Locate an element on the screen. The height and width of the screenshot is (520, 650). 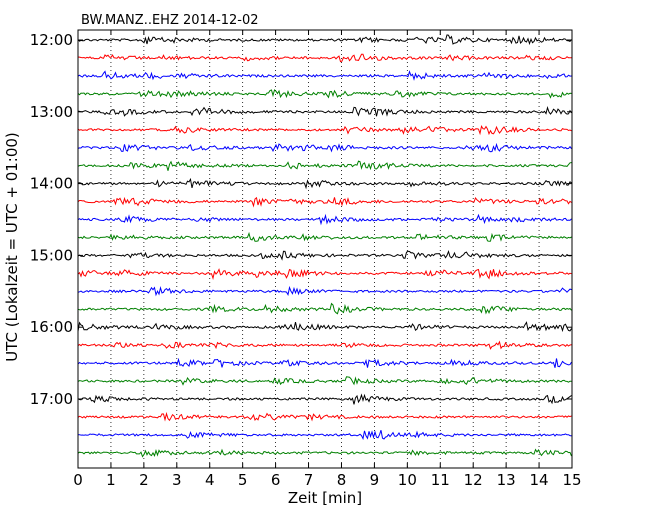
y-tick-label: 17:00 is located at coordinates (51, 399).